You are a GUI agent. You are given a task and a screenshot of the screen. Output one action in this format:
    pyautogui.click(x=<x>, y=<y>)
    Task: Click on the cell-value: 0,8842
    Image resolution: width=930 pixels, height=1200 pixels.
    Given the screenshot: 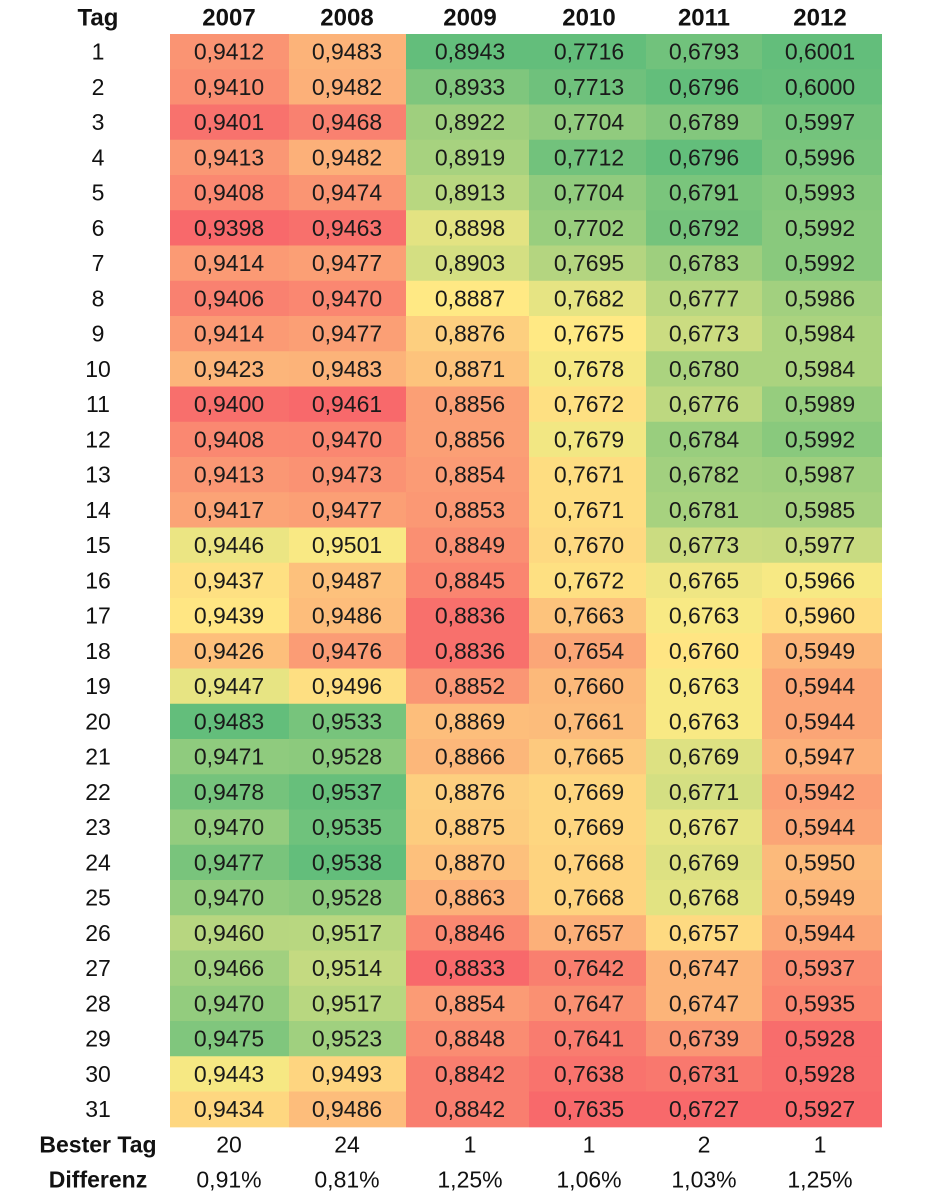 What is the action you would take?
    pyautogui.click(x=470, y=1074)
    